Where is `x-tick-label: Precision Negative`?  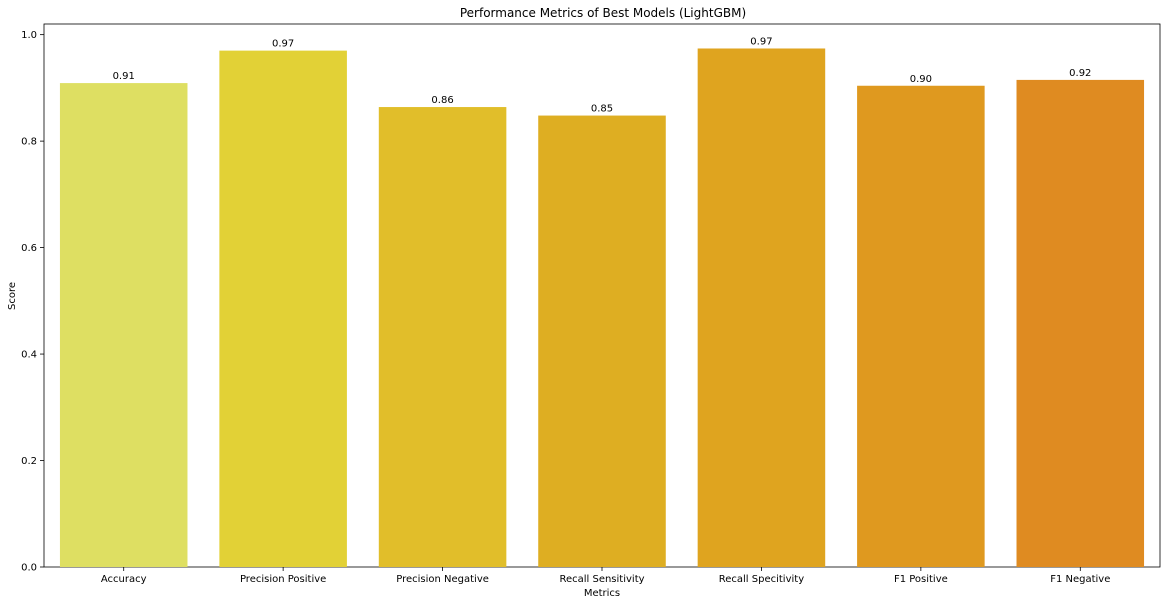
x-tick-label: Precision Negative is located at coordinates (442, 579).